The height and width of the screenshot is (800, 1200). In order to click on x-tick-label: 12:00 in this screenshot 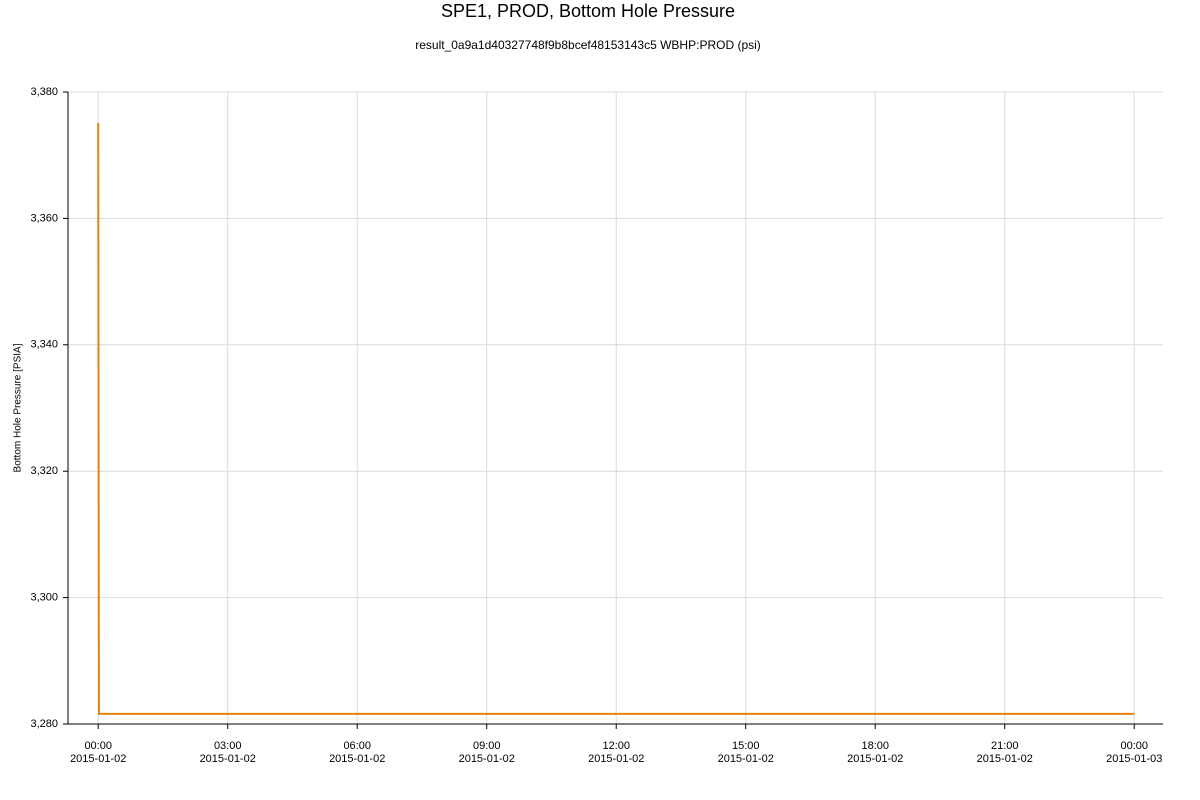, I will do `click(616, 746)`.